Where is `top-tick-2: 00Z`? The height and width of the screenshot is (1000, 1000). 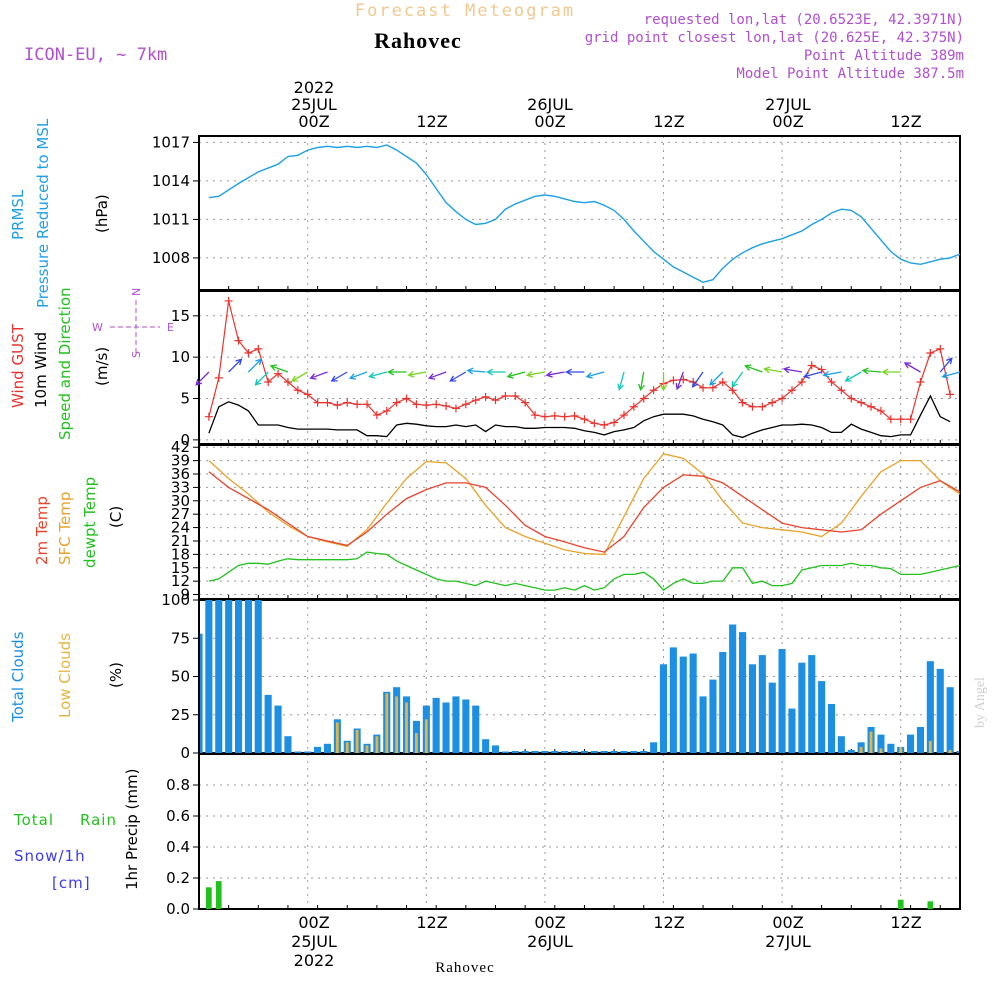
top-tick-2: 00Z is located at coordinates (549, 121).